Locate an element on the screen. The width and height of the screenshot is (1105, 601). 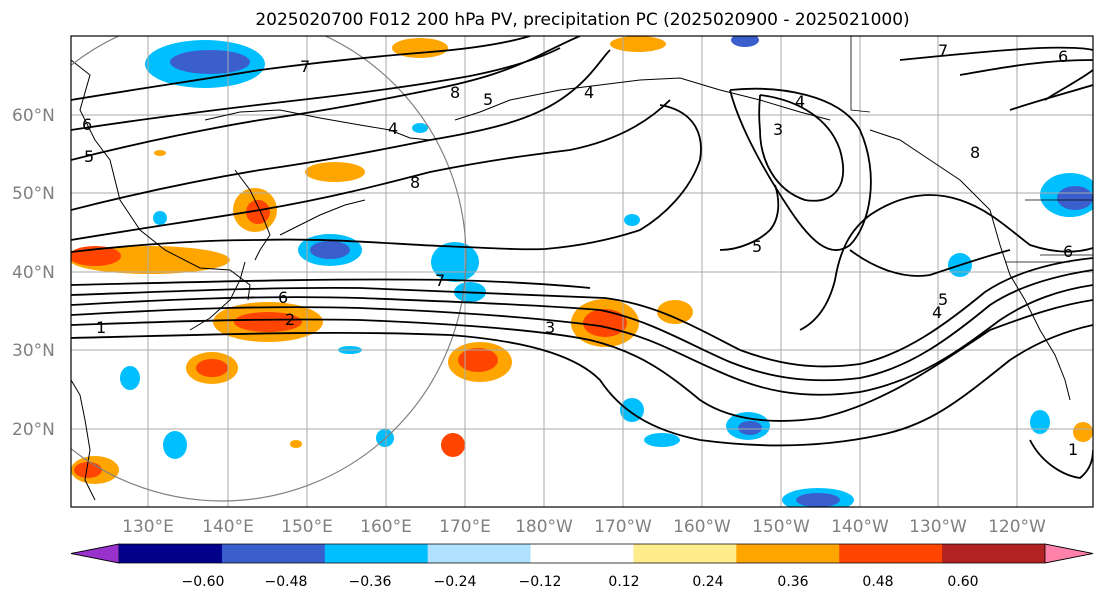
lon-label: 130°E is located at coordinates (148, 527).